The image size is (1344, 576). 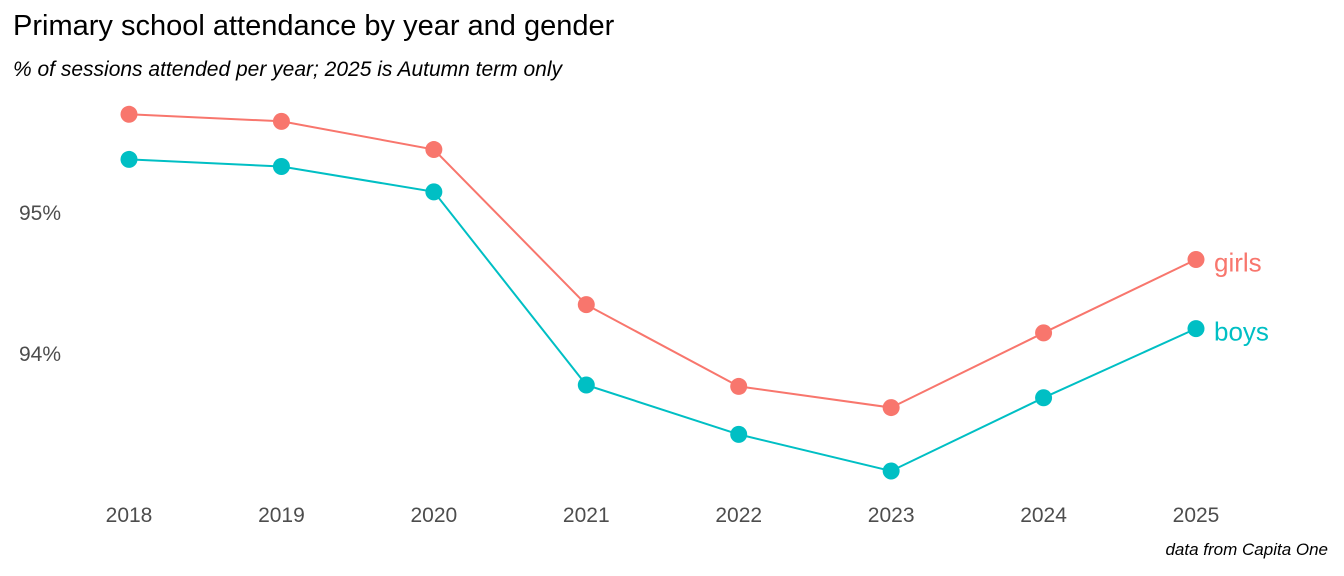 I want to click on y-axis-ticks: 94% 95%, so click(x=40, y=284).